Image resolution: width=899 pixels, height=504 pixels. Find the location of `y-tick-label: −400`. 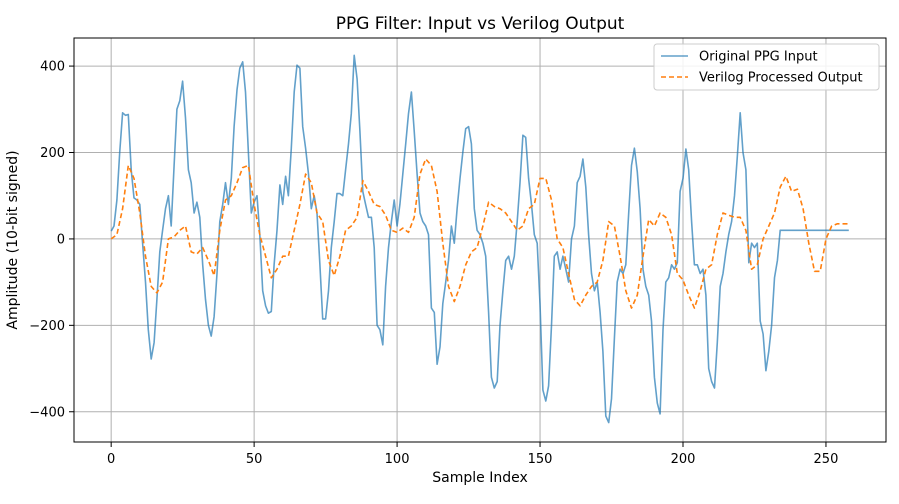

y-tick-label: −400 is located at coordinates (47, 412).